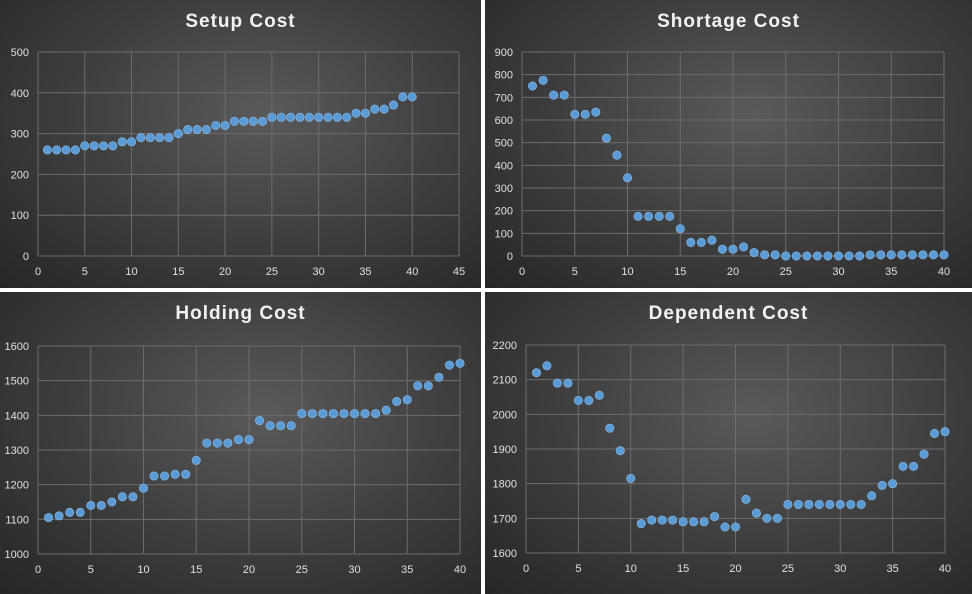 The height and width of the screenshot is (594, 972). Describe the element at coordinates (505, 485) in the screenshot. I see `y-tick-label: 1800` at that location.